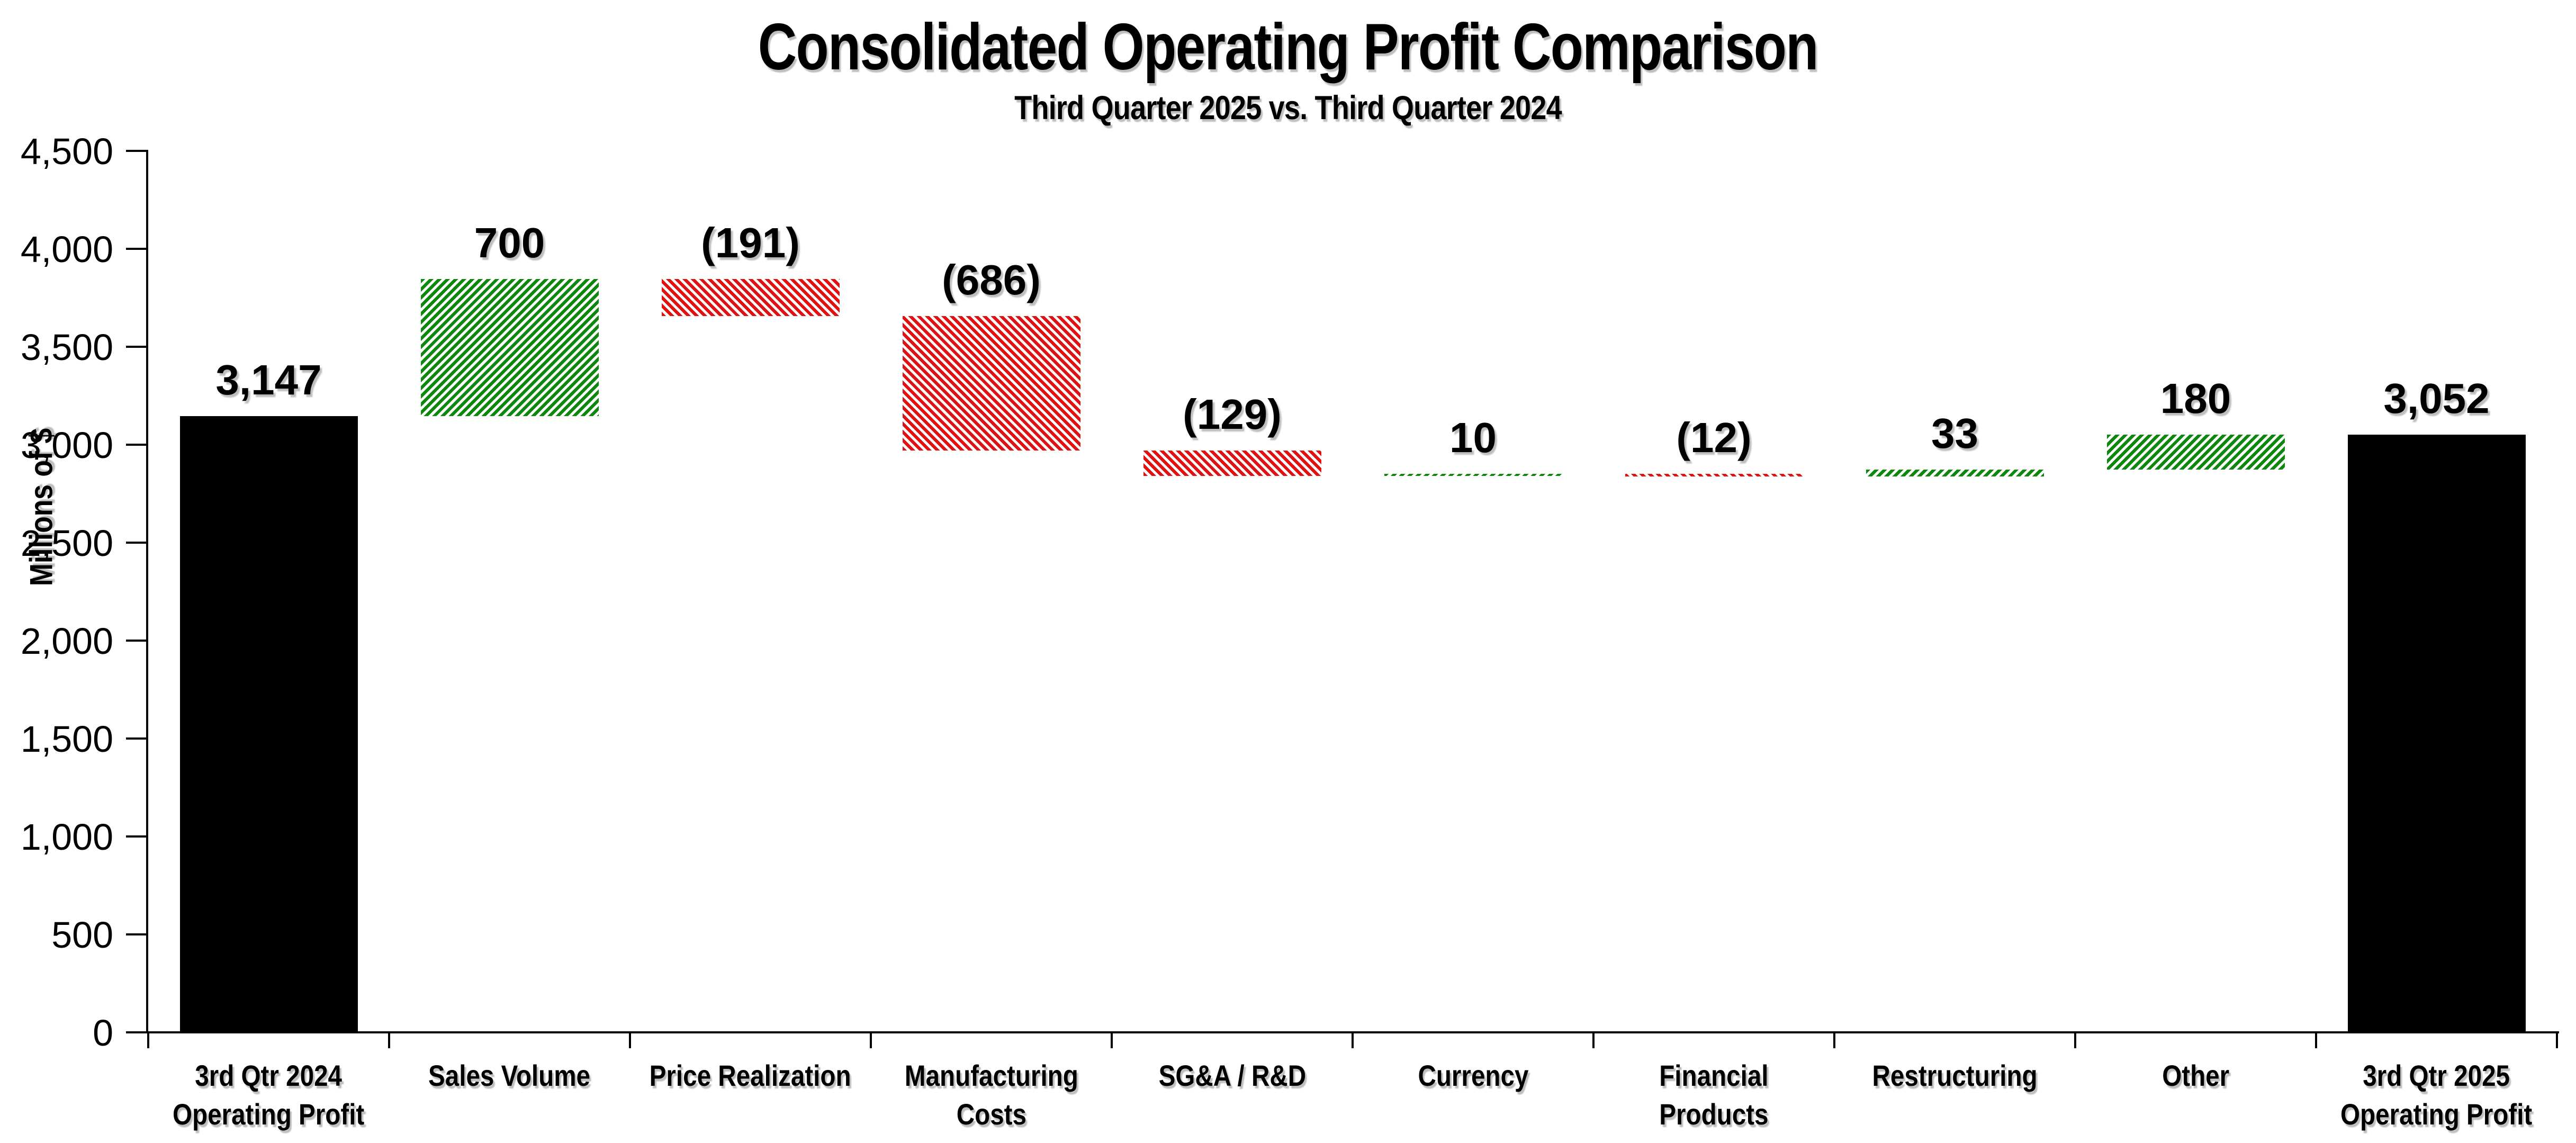 The width and height of the screenshot is (2576, 1143). I want to click on y-tick-label: 3,000, so click(66, 445).